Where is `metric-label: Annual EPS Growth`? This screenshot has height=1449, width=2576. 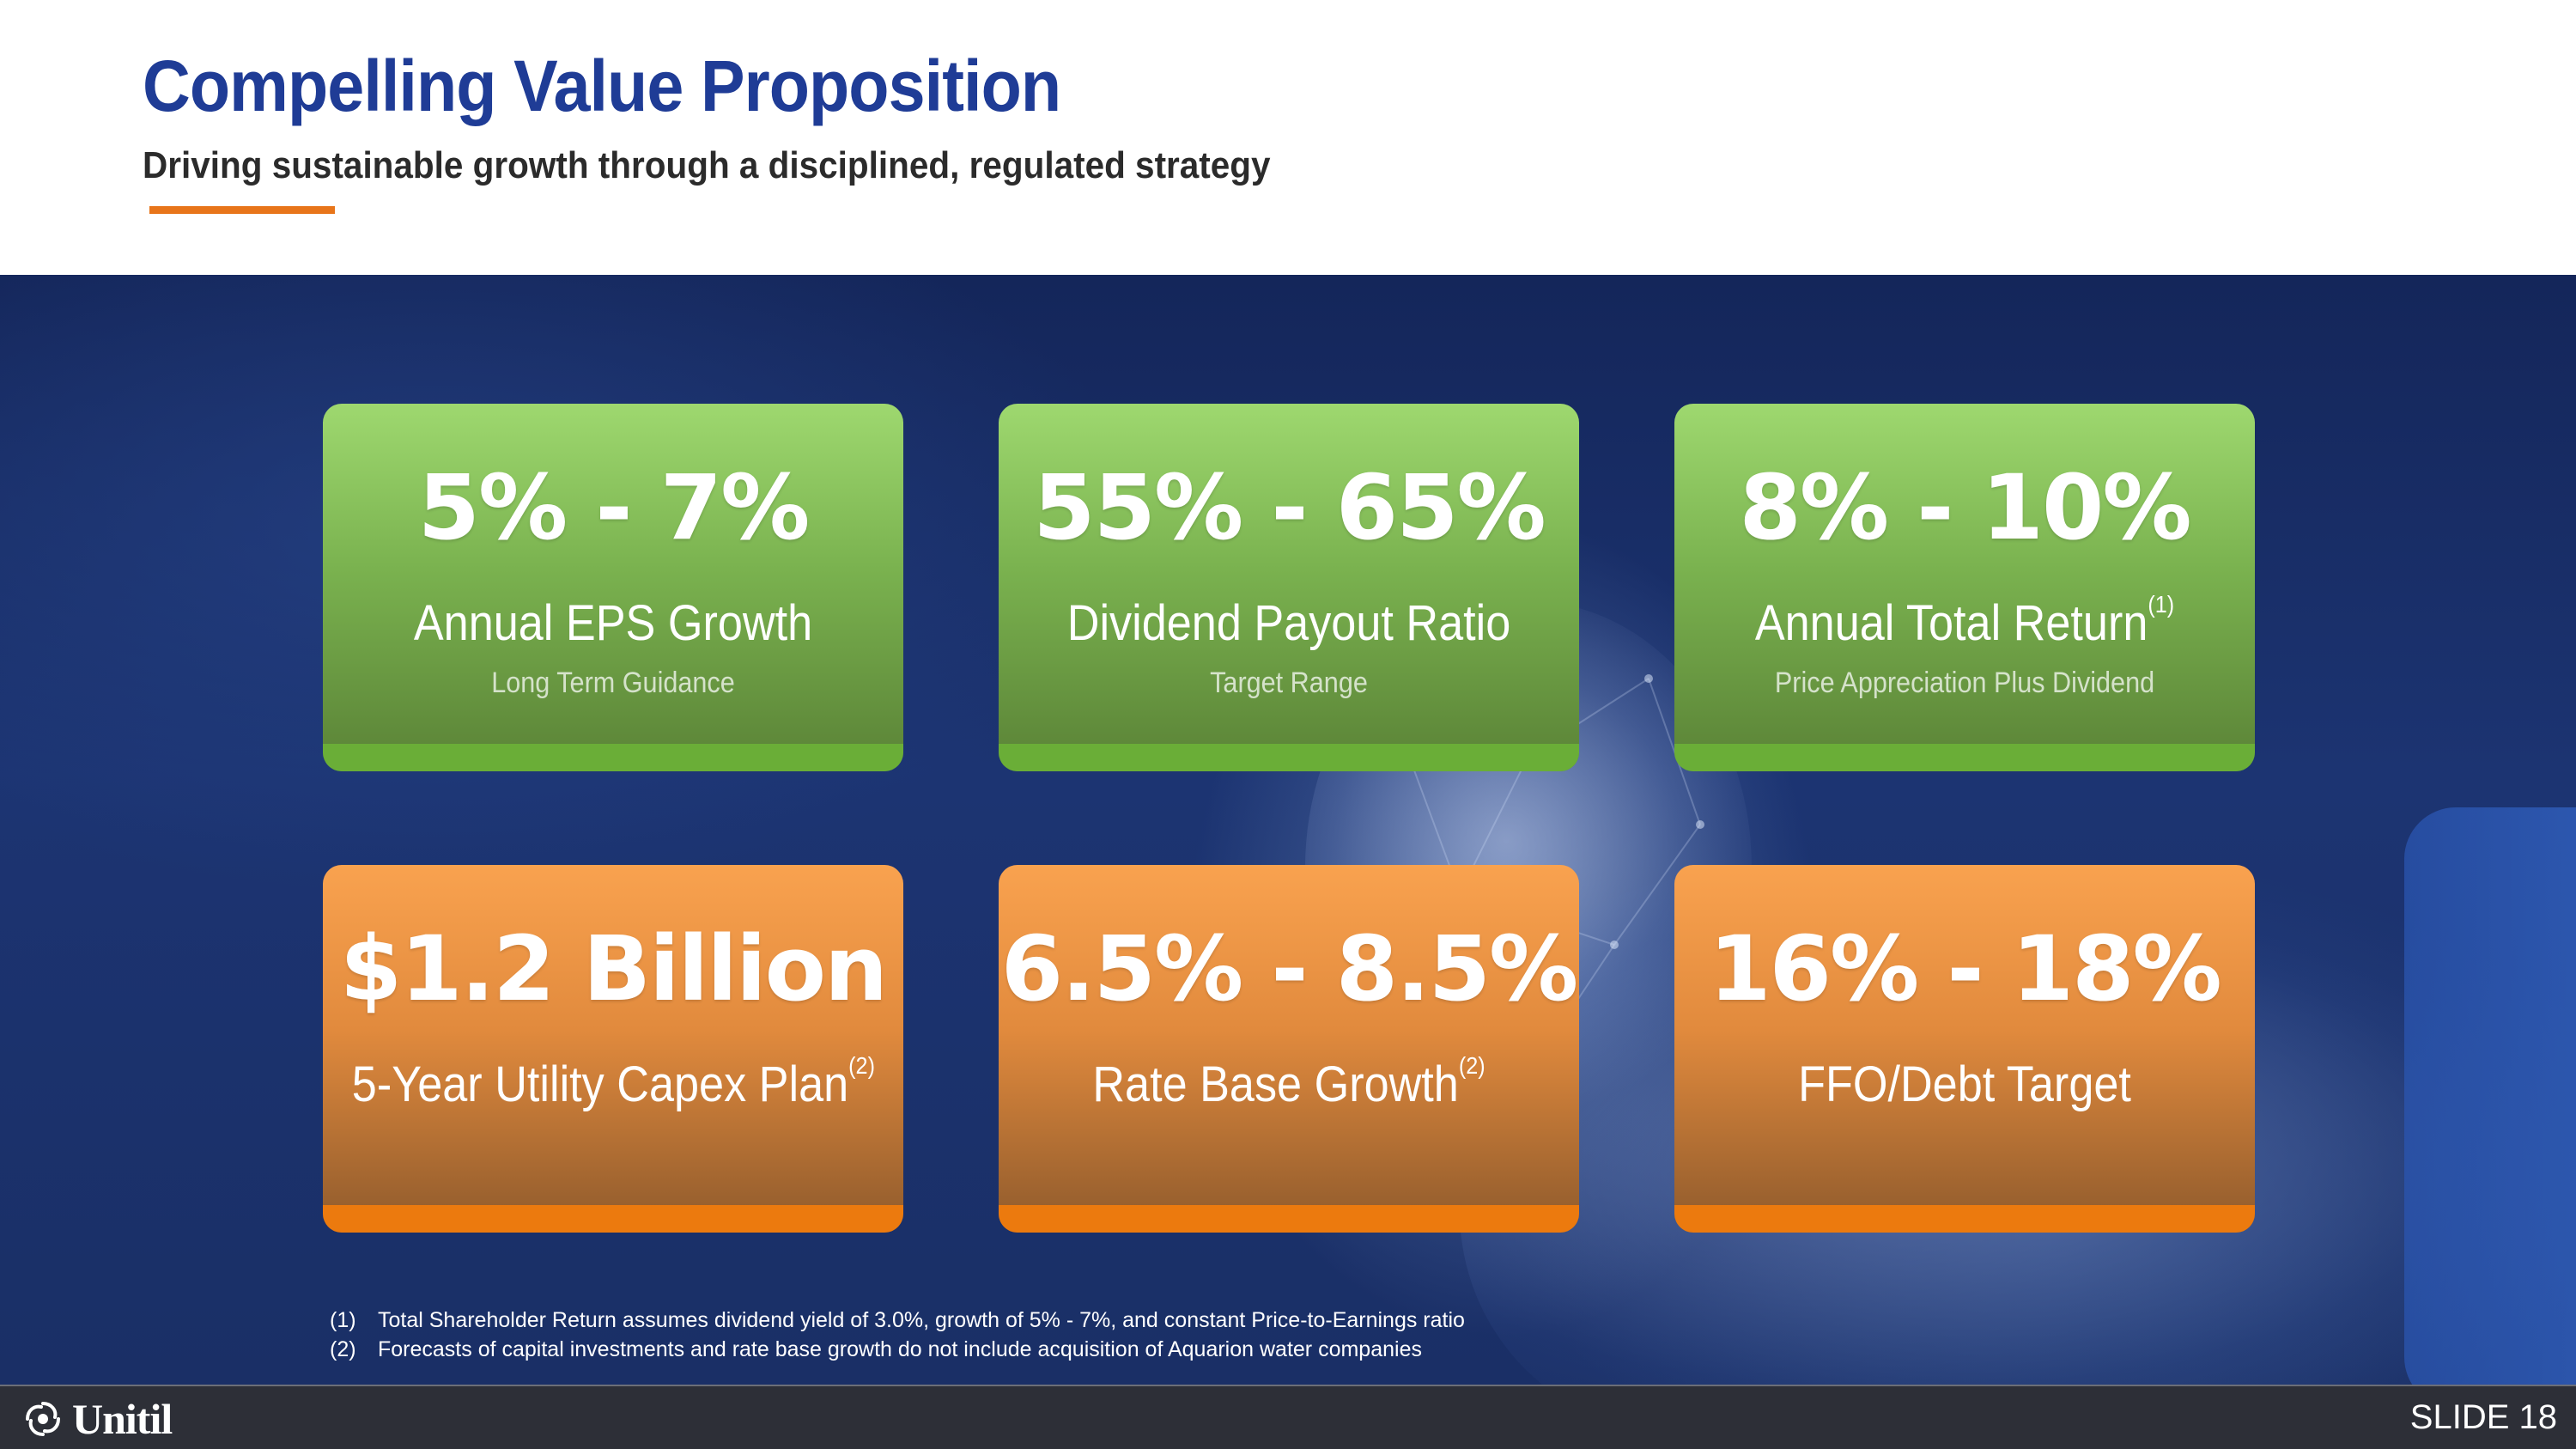
metric-label: Annual EPS Growth is located at coordinates (613, 623).